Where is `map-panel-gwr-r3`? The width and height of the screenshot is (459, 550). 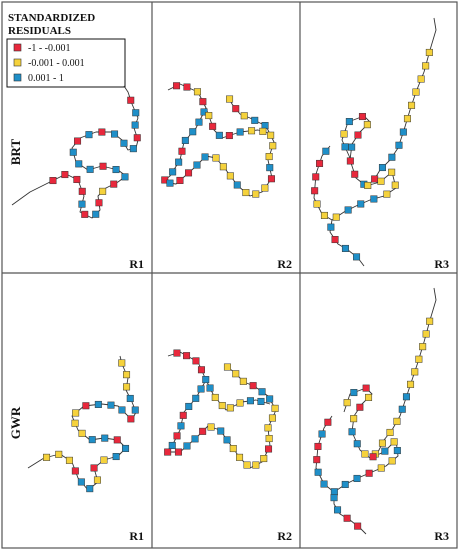
map-panel-gwr-r3 is located at coordinates (375, 411).